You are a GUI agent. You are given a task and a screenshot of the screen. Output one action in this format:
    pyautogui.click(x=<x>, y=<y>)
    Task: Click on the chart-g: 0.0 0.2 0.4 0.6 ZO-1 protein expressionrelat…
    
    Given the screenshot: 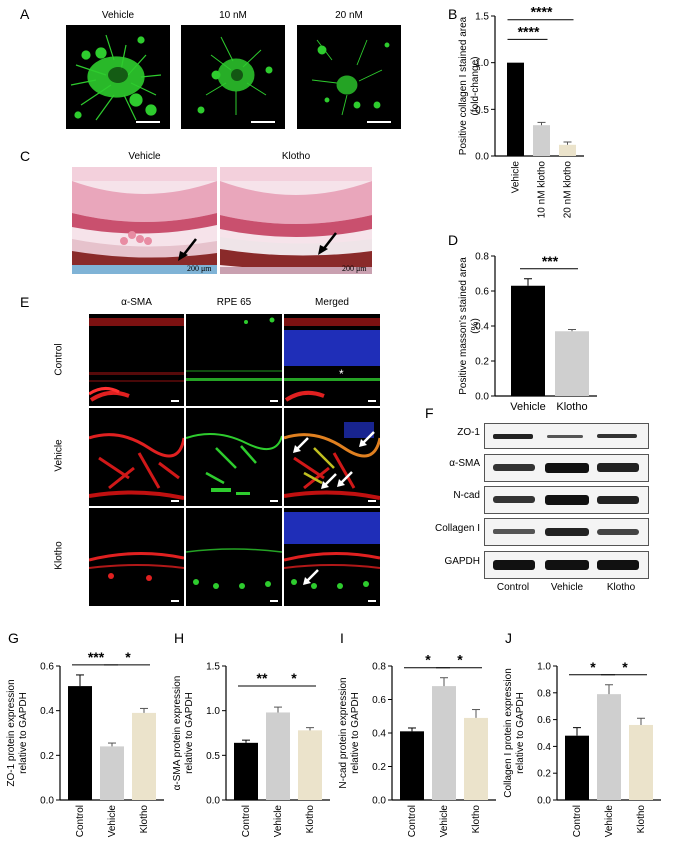 What is the action you would take?
    pyautogui.click(x=85, y=743)
    